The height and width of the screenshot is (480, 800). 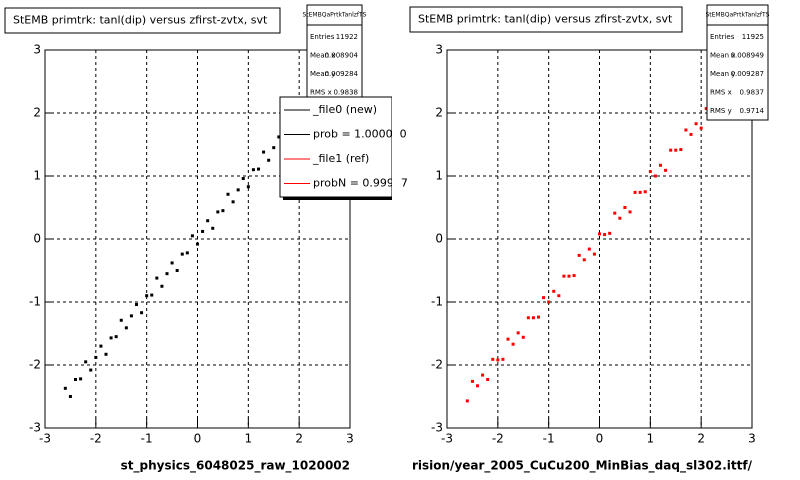 What do you see at coordinates (721, 111) in the screenshot?
I see `stats-label: RMS y` at bounding box center [721, 111].